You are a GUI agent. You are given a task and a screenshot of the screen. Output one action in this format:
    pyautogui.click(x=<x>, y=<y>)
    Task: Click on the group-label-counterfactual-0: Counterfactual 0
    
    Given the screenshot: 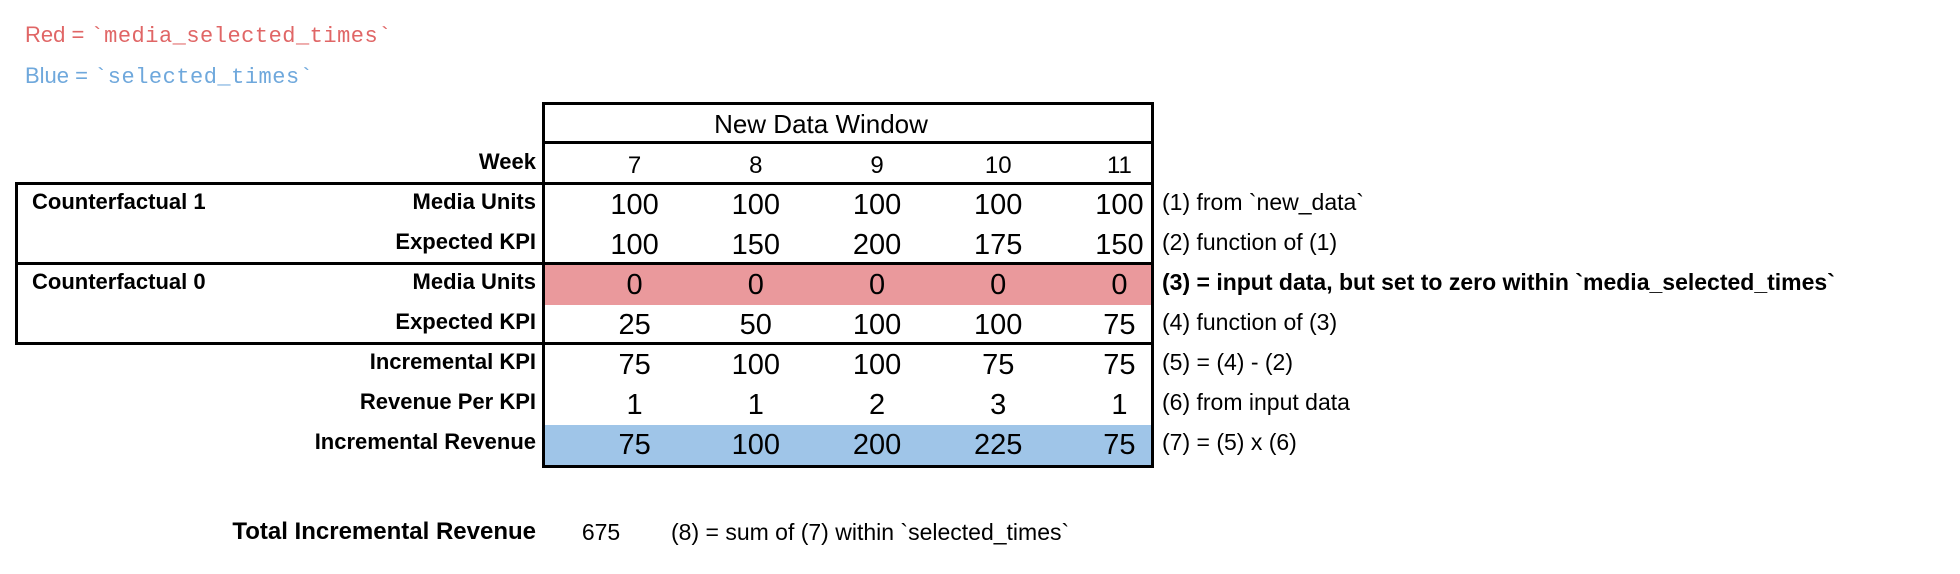 What is the action you would take?
    pyautogui.click(x=119, y=281)
    